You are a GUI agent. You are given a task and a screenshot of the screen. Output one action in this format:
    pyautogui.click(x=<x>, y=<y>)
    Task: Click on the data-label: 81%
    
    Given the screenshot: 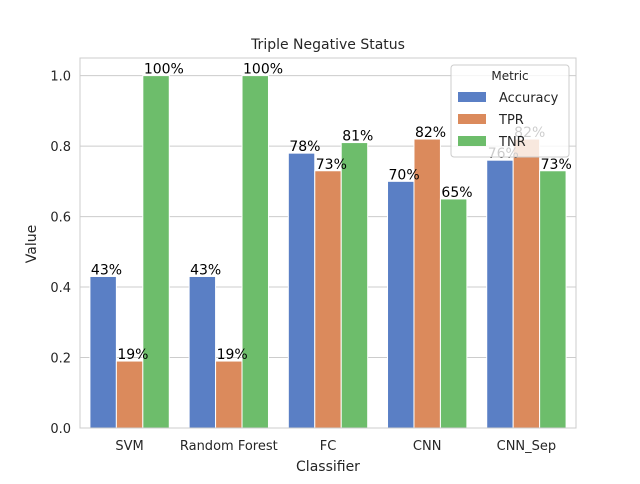 What is the action you would take?
    pyautogui.click(x=357, y=137)
    